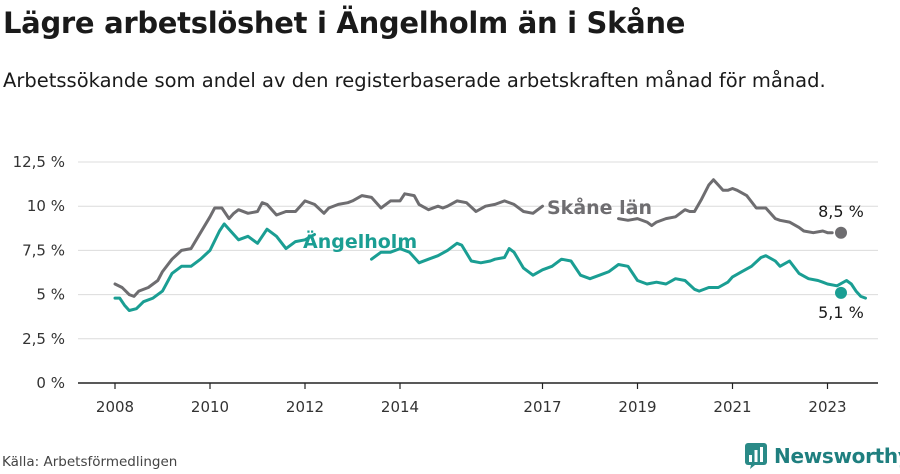  Describe the element at coordinates (827, 407) in the screenshot. I see `x-tick-label: 2023` at that location.